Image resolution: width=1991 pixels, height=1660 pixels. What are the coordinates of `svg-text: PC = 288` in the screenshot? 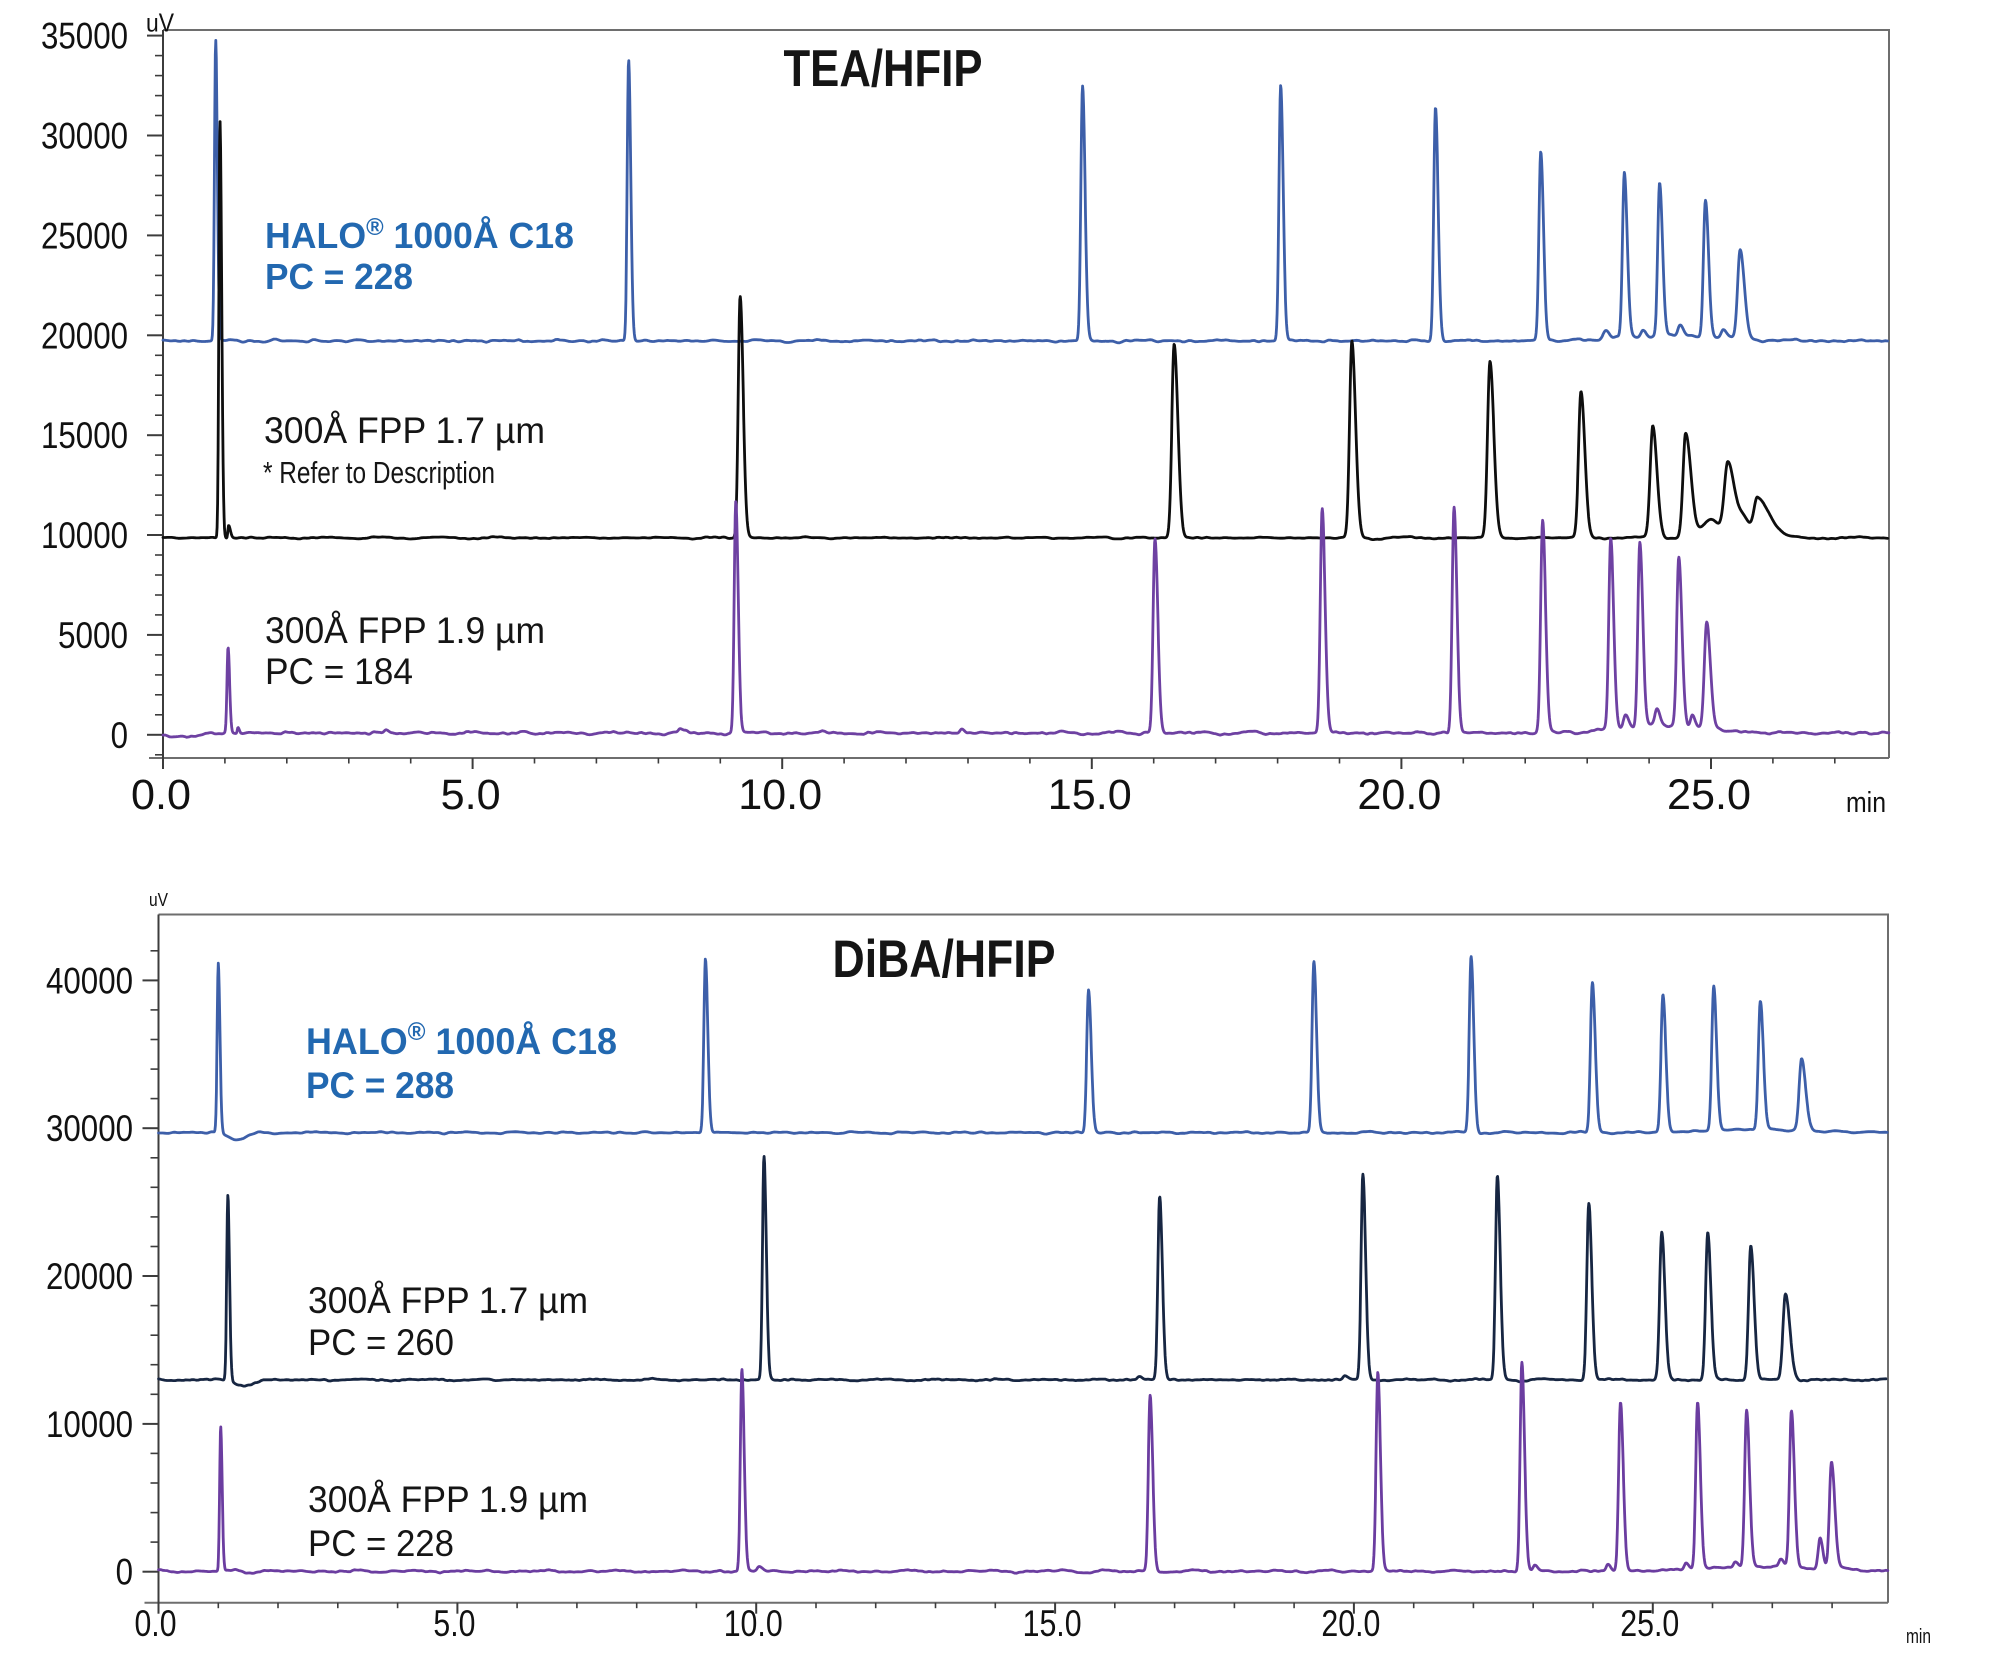 It's located at (380, 1085).